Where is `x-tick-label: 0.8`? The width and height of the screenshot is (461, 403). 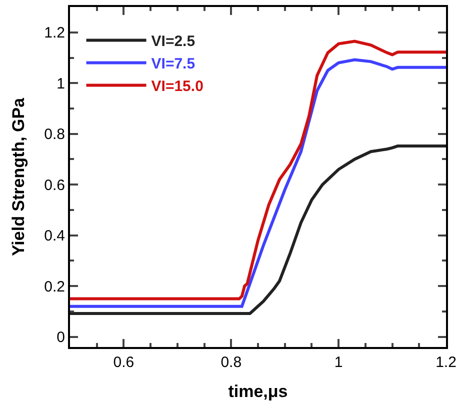 x-tick-label: 0.8 is located at coordinates (231, 362).